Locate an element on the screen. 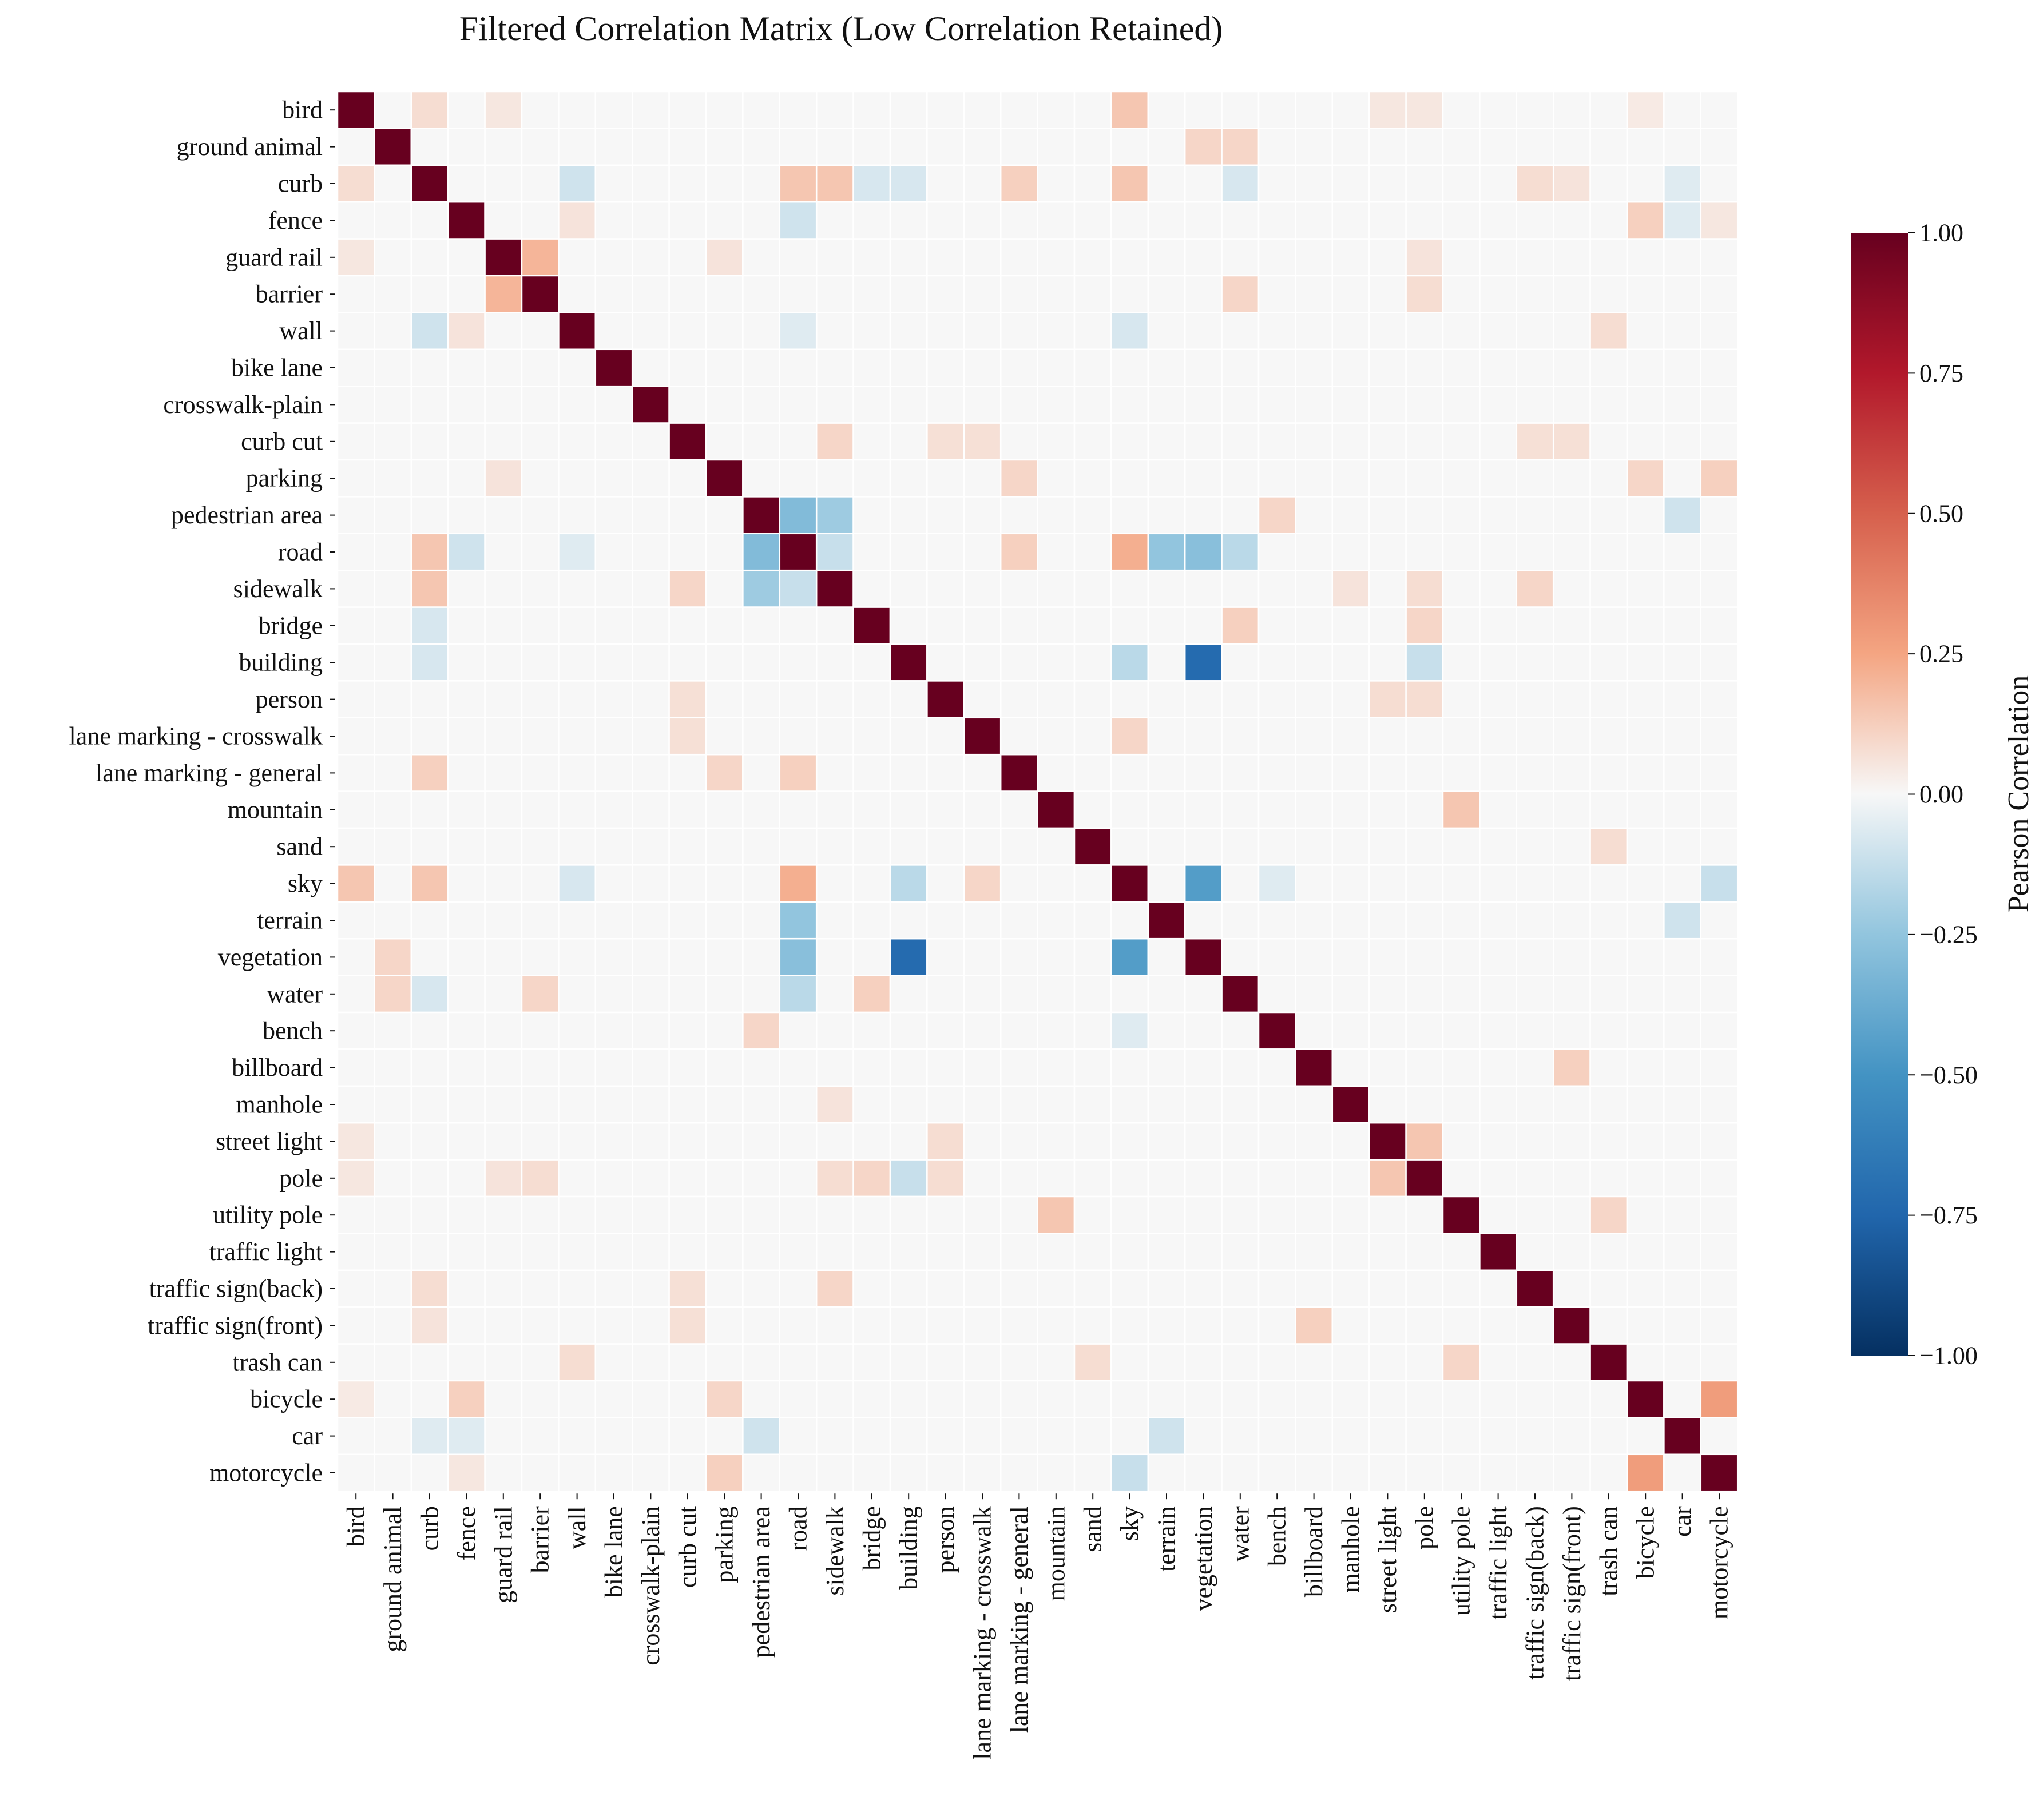 The image size is (2039, 1820). cell-lane-marking-general-x-road is located at coordinates (798, 773).